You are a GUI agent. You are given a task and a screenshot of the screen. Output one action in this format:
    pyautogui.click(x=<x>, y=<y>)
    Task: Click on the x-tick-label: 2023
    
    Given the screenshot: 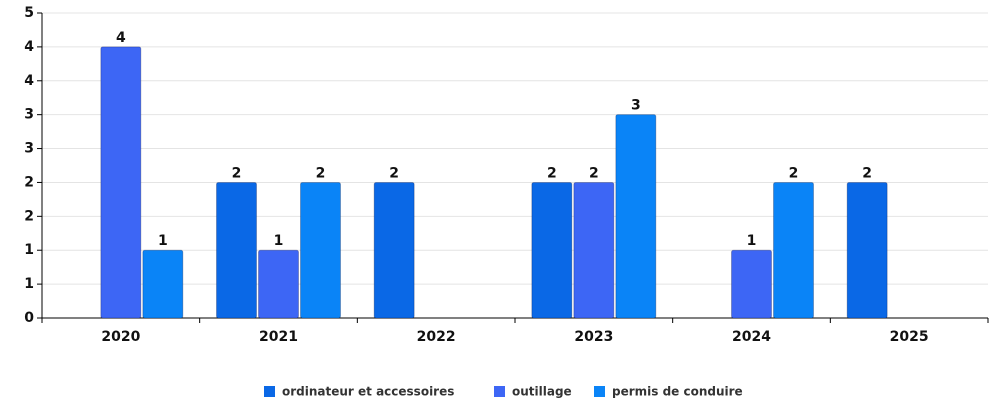 What is the action you would take?
    pyautogui.click(x=593, y=337)
    